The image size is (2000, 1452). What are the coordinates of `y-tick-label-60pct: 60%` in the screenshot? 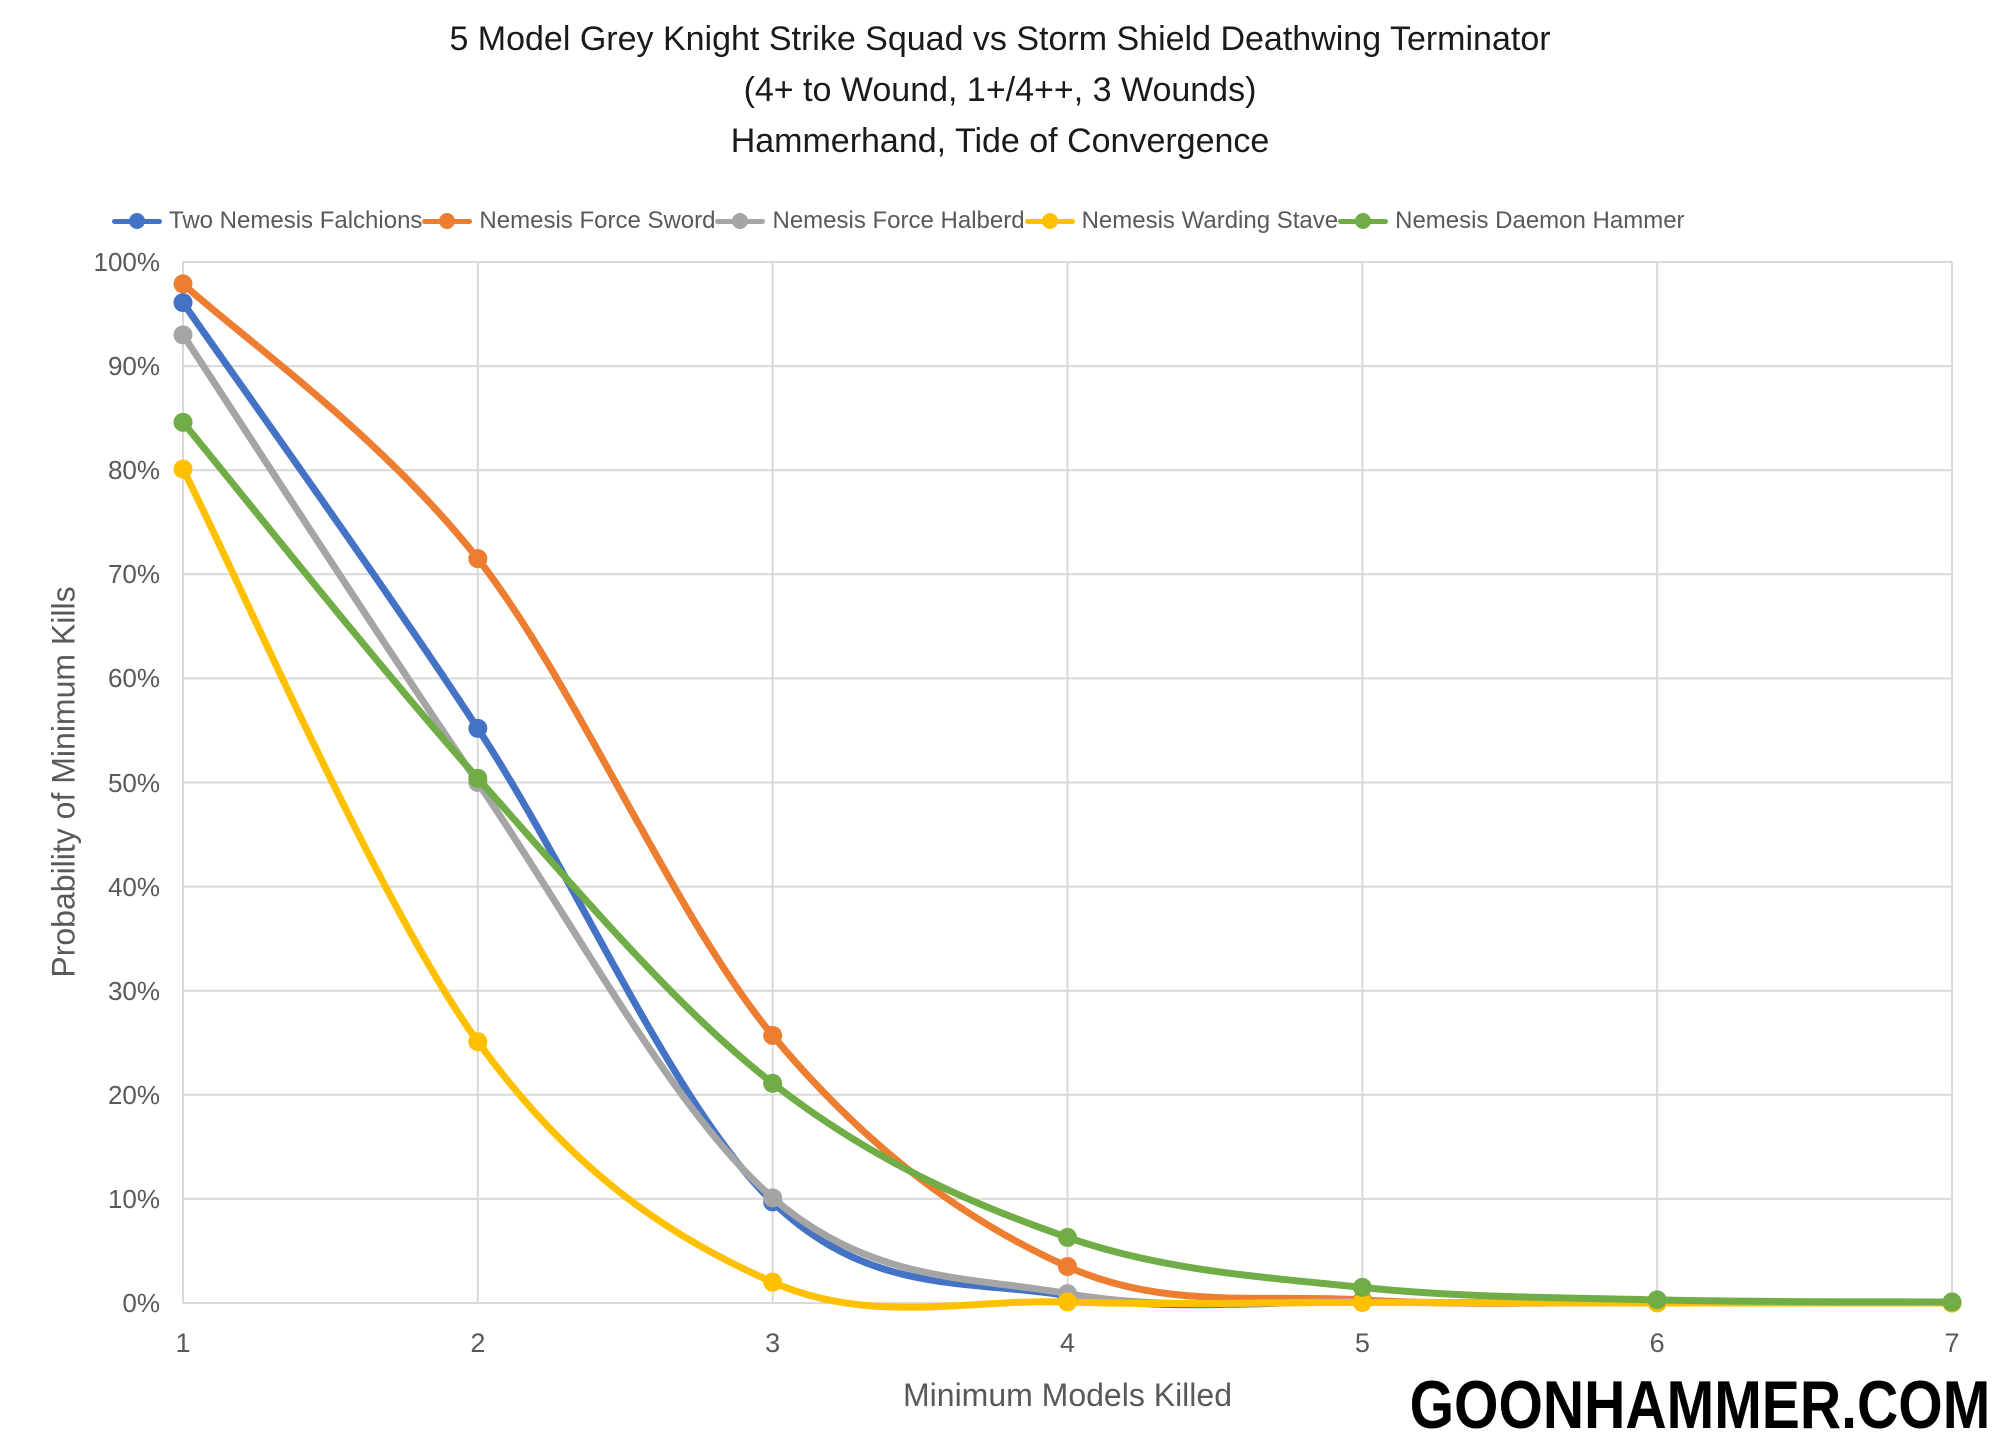 It's located at (133, 678).